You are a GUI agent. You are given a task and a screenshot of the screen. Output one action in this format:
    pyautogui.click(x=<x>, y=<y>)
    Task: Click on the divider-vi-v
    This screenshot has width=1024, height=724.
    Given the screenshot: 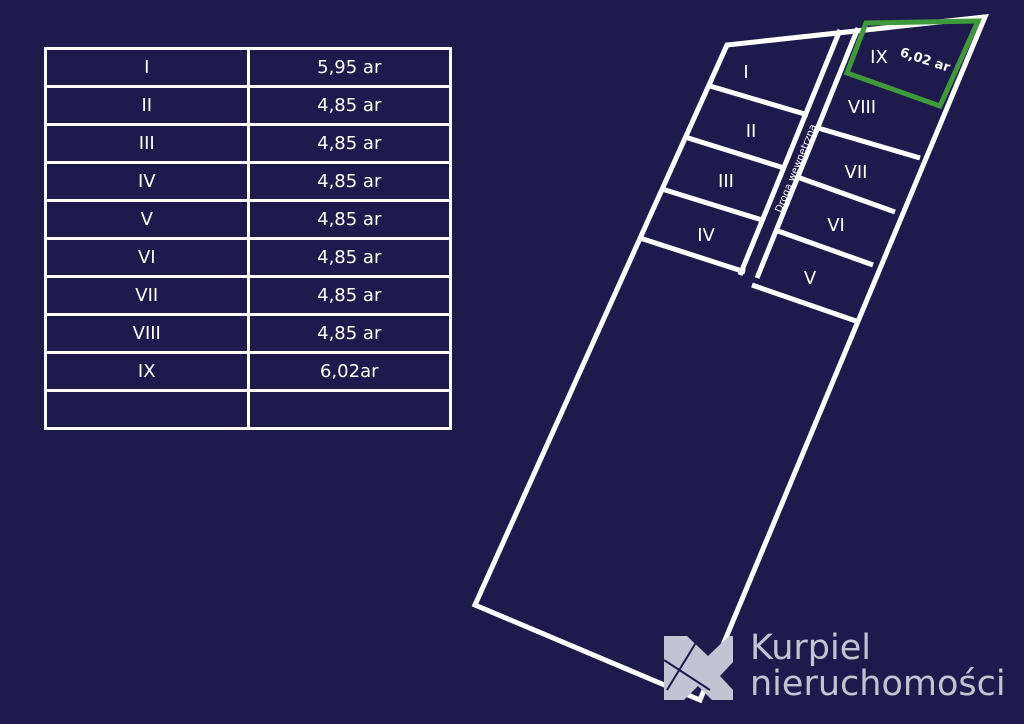 What is the action you would take?
    pyautogui.click(x=825, y=248)
    